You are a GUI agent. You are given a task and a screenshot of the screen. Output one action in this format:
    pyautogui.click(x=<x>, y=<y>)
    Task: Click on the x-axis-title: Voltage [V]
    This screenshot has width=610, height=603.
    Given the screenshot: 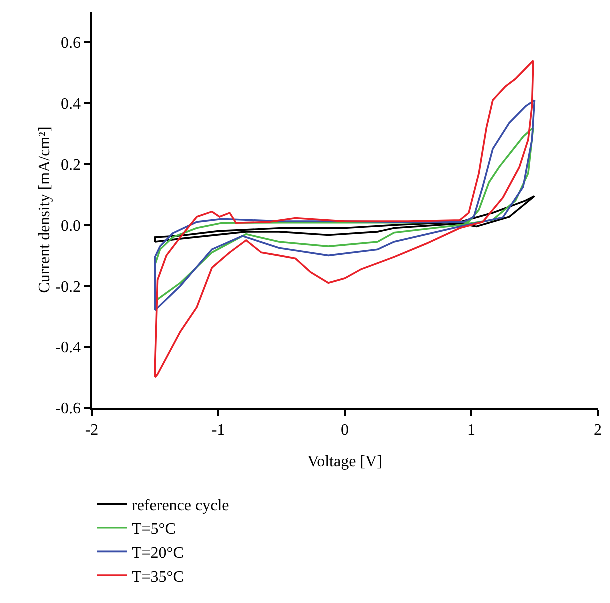 What is the action you would take?
    pyautogui.click(x=345, y=462)
    